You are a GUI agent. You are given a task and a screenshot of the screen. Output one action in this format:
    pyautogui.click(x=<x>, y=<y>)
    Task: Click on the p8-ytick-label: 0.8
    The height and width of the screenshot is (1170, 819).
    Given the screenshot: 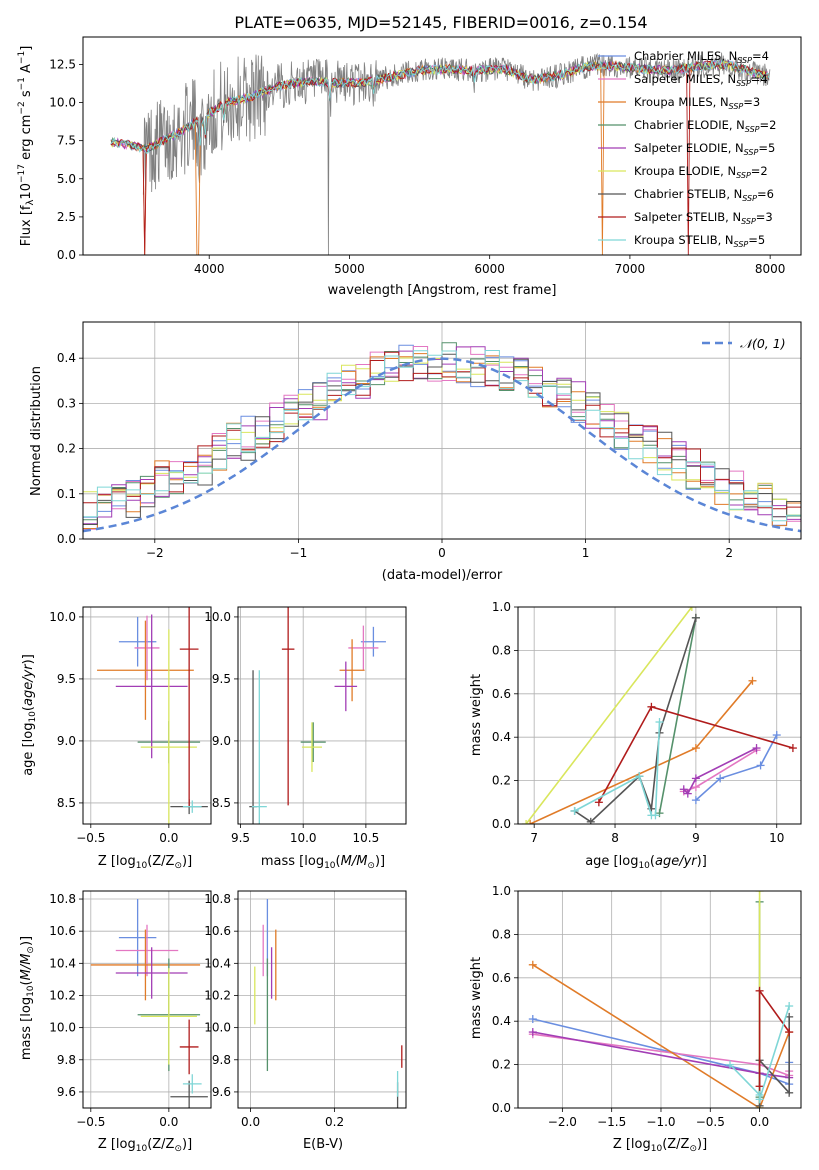 What is the action you would take?
    pyautogui.click(x=501, y=934)
    